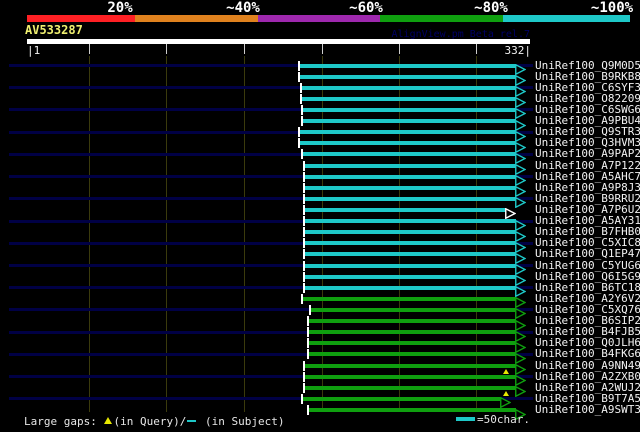 The height and width of the screenshot is (432, 640). Describe the element at coordinates (587, 354) in the screenshot. I see `subject-label: UniRef100_B4FKG6` at that location.